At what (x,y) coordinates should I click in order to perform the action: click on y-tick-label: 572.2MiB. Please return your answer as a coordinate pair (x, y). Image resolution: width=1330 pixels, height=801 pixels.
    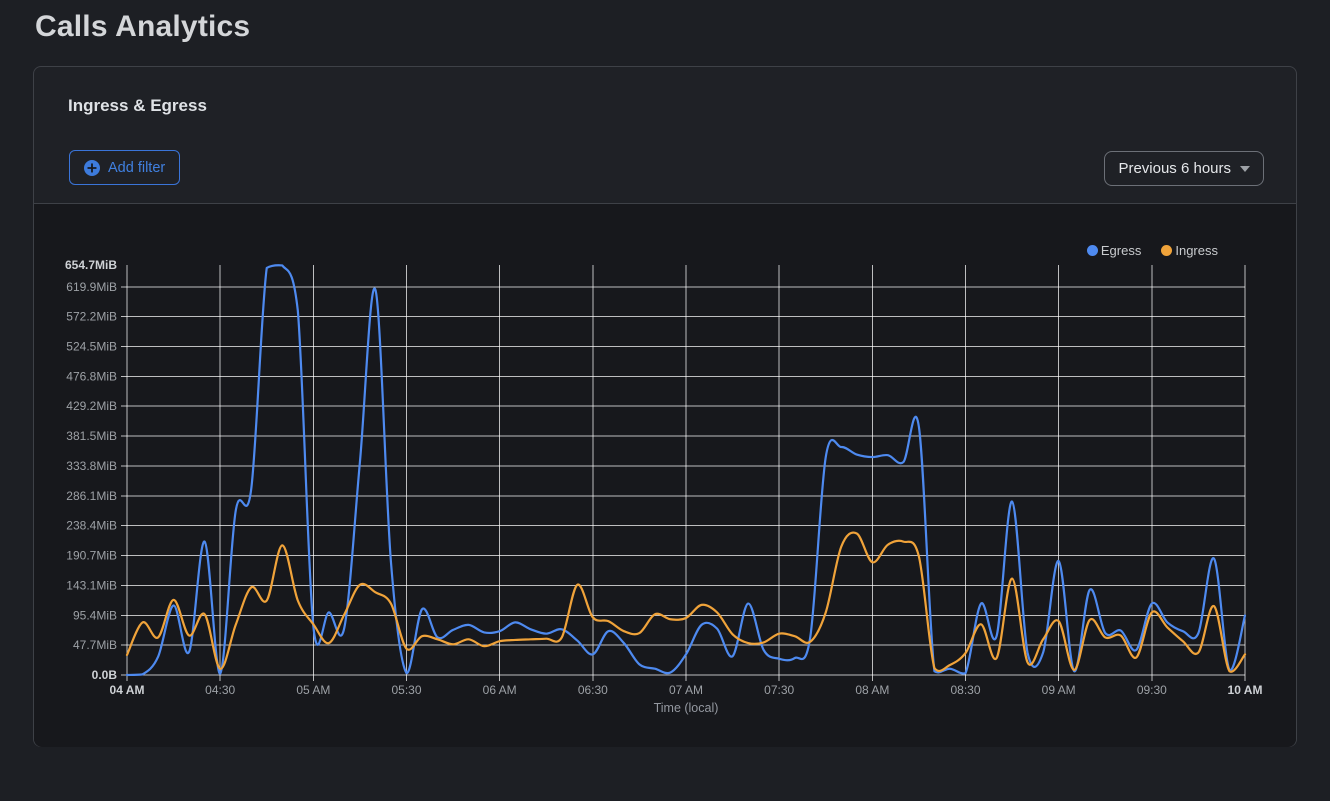
    Looking at the image, I should click on (91, 317).